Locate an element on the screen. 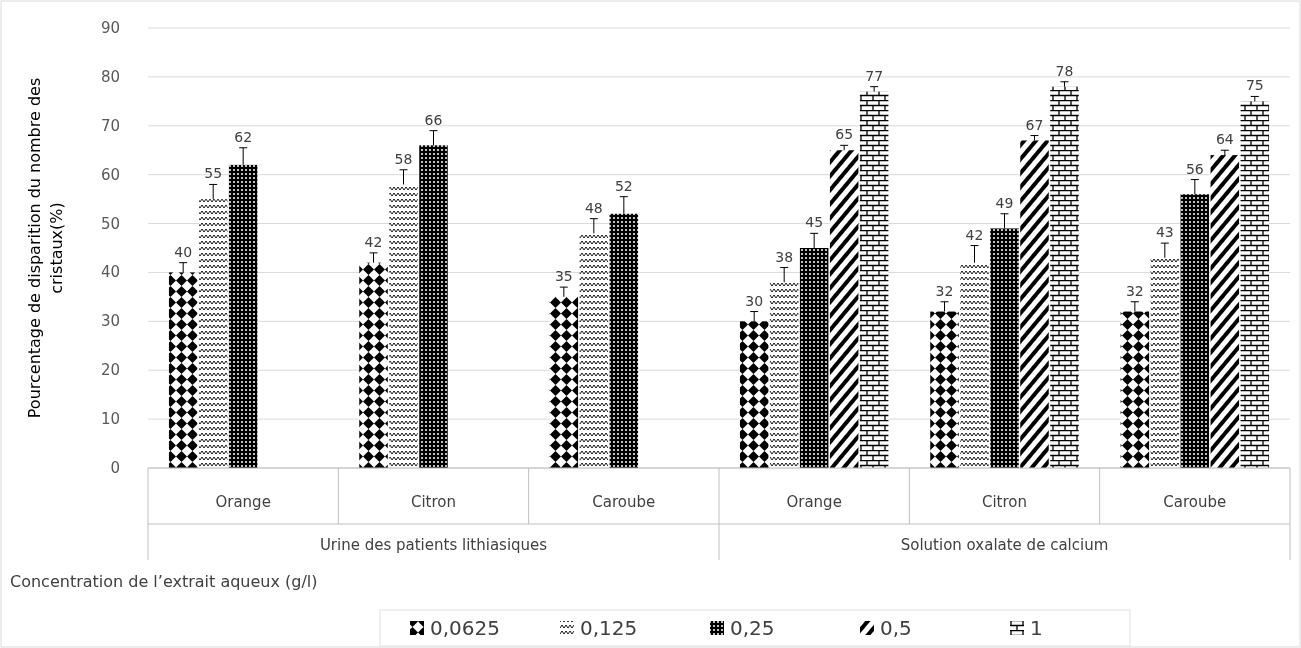  y-tick-label: 90 is located at coordinates (110, 28).